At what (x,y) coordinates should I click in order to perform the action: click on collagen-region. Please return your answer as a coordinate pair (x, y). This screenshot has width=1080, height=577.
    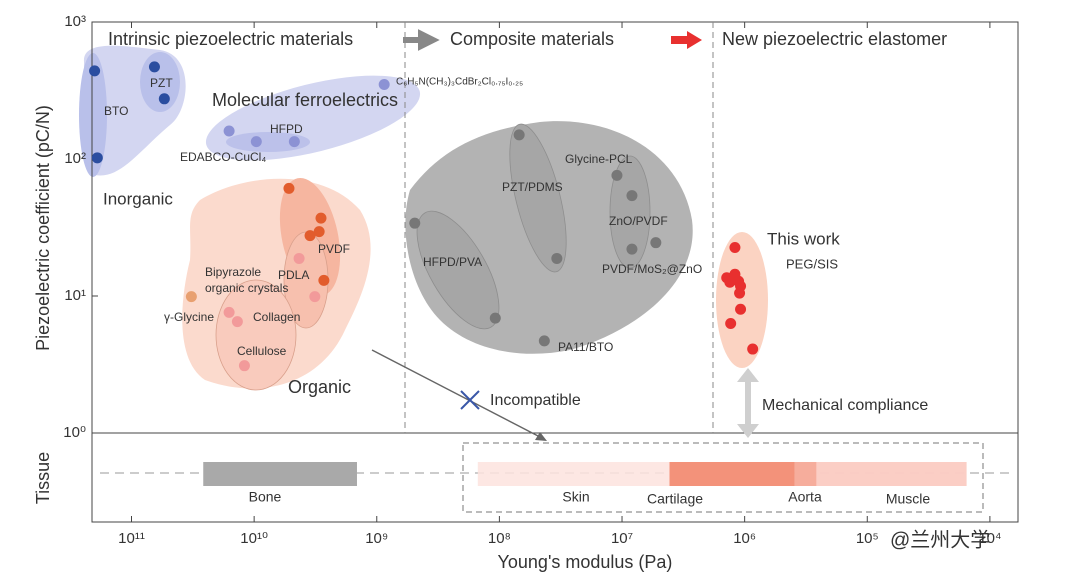
    Looking at the image, I should click on (256, 335).